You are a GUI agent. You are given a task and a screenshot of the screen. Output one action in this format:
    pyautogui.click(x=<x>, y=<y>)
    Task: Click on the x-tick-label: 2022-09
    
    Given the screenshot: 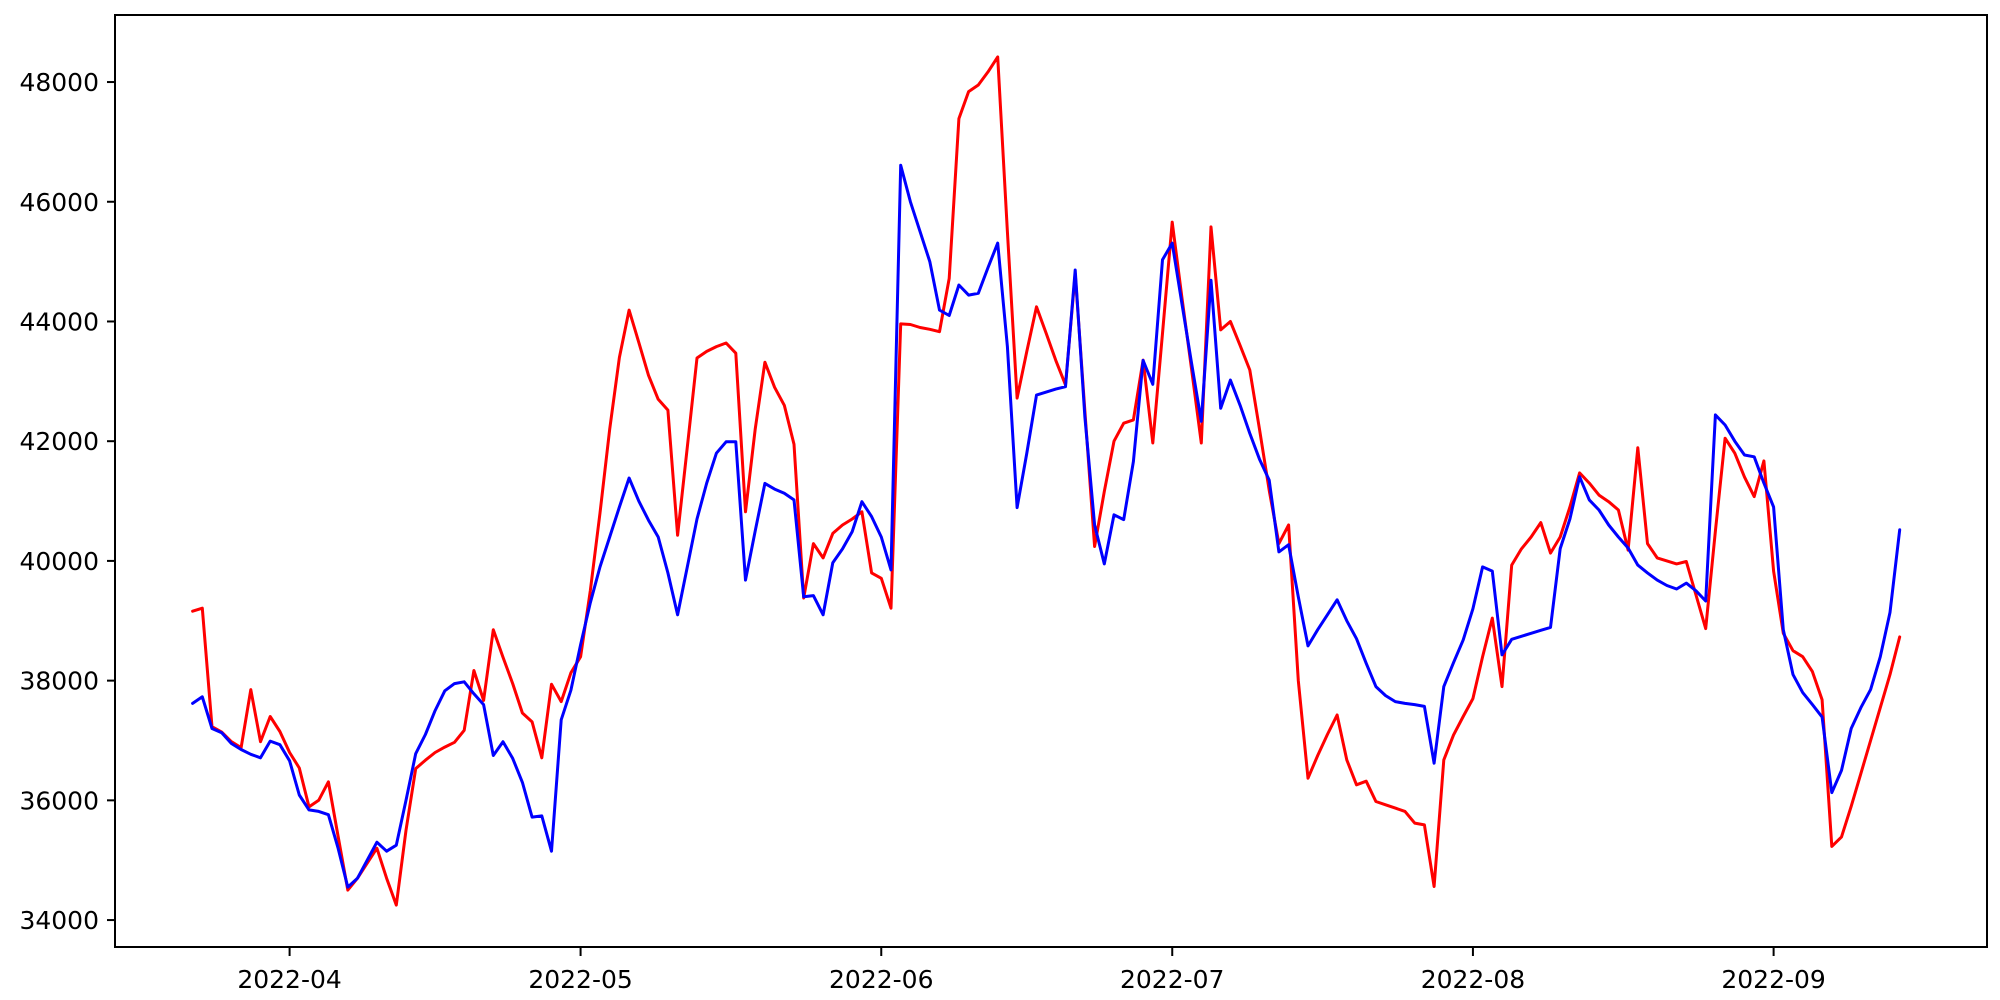 What is the action you would take?
    pyautogui.click(x=1773, y=979)
    